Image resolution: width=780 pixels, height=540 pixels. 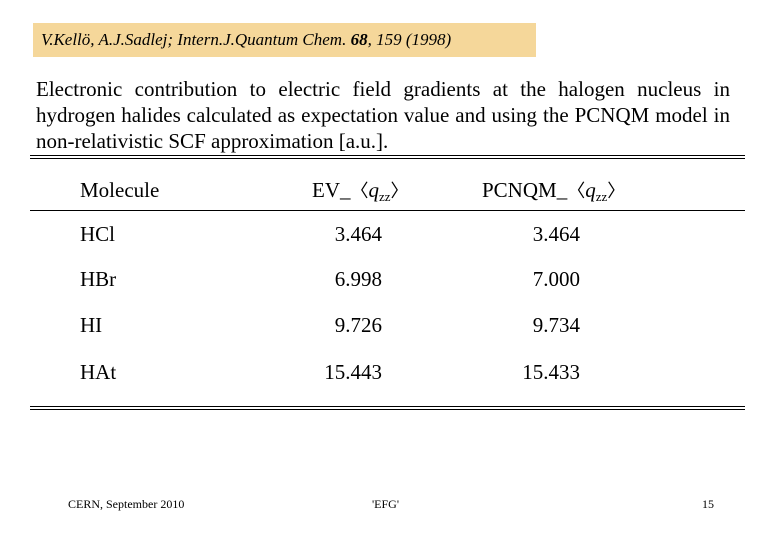 I want to click on table-cell-ev: 15.443, so click(x=353, y=372).